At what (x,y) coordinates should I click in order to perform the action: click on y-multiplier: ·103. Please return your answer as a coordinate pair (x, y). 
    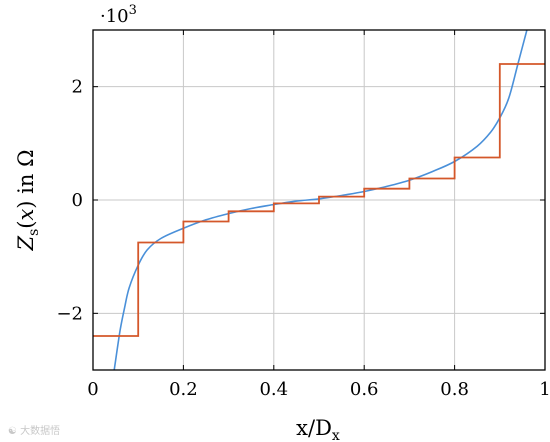
    Looking at the image, I should click on (118, 15).